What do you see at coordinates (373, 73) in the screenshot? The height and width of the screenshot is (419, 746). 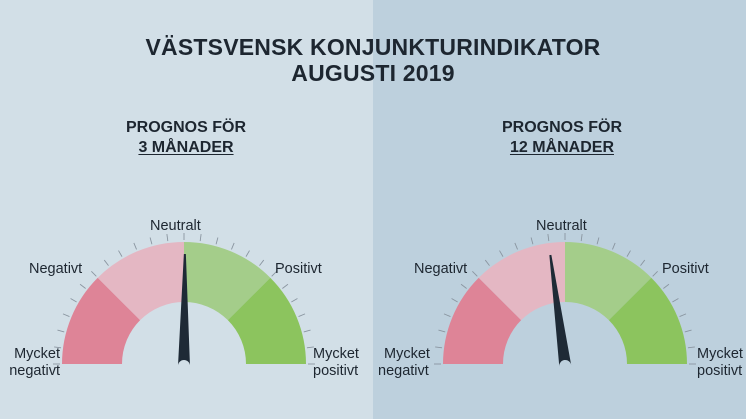 I see `title-line-2: AUGUSTI 2019` at bounding box center [373, 73].